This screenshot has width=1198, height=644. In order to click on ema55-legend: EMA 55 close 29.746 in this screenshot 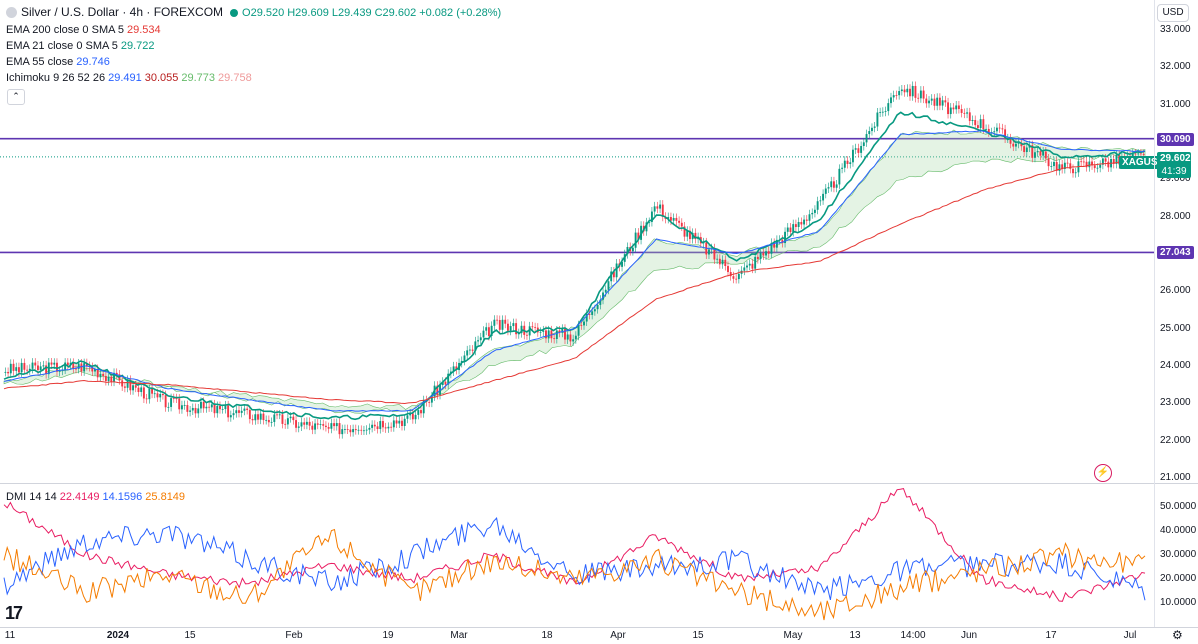, I will do `click(59, 62)`.